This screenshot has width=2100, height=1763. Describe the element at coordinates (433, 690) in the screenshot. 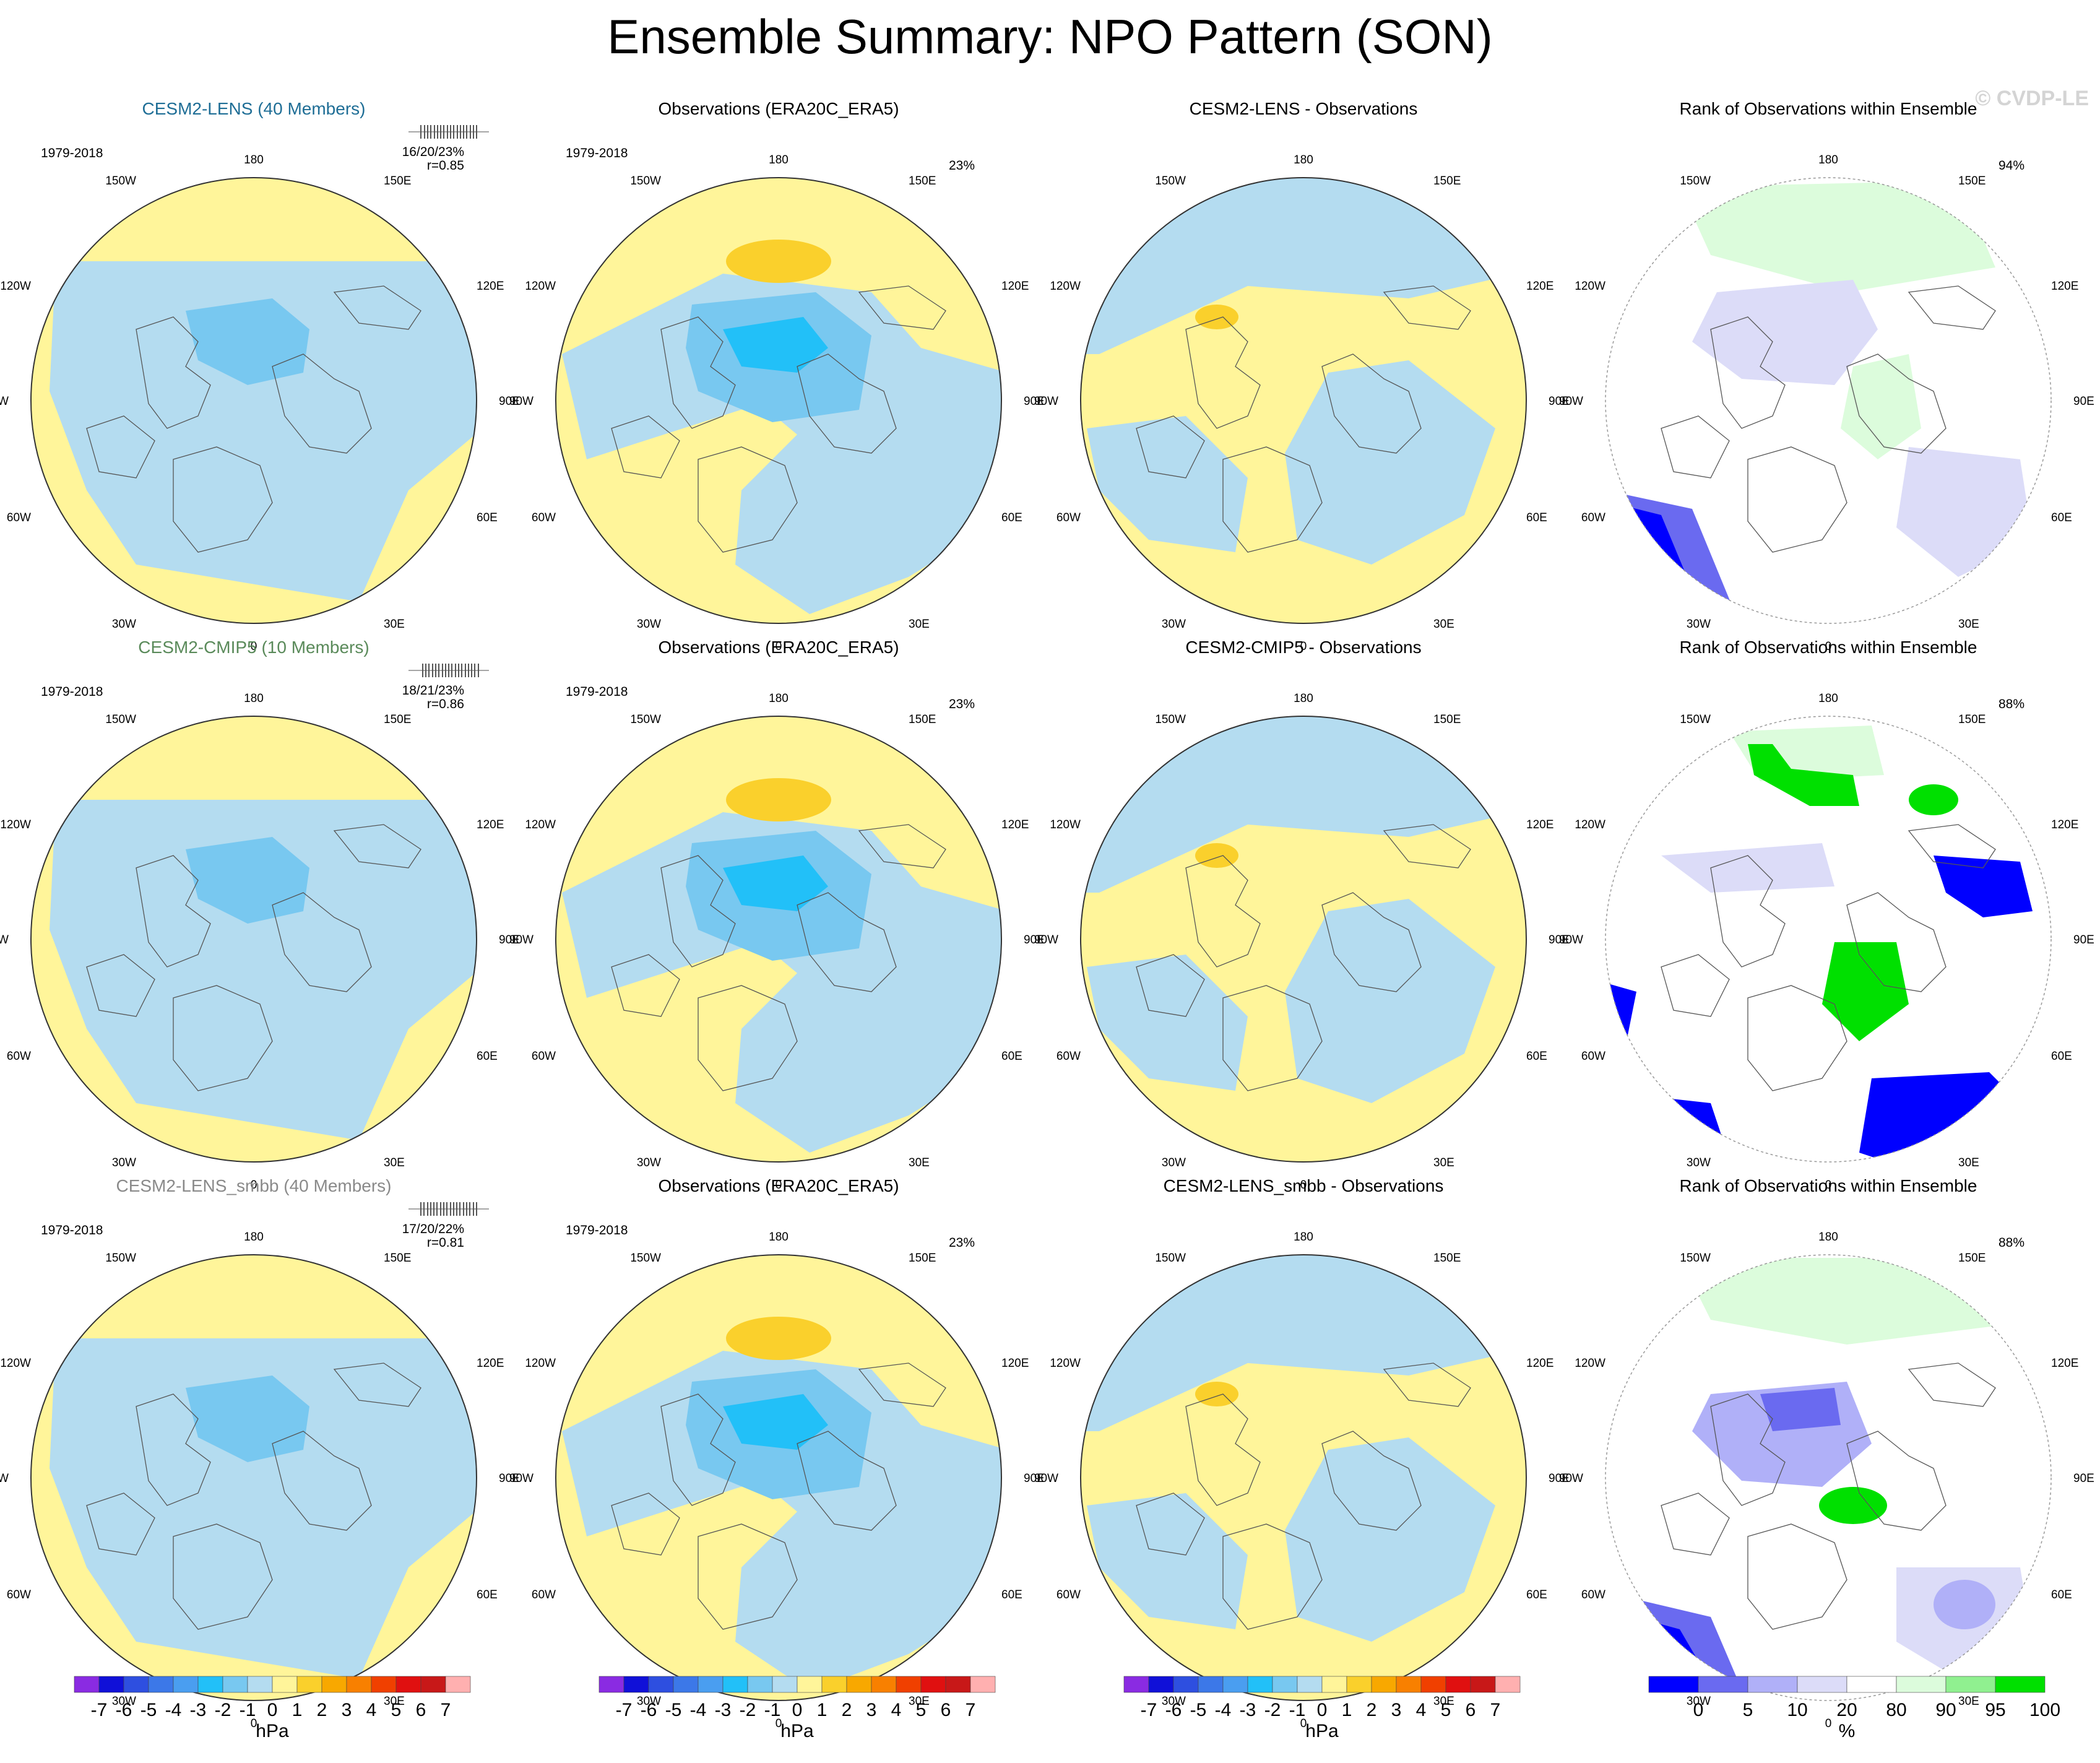

I see `ensemble-stats: 18/21/23%` at that location.